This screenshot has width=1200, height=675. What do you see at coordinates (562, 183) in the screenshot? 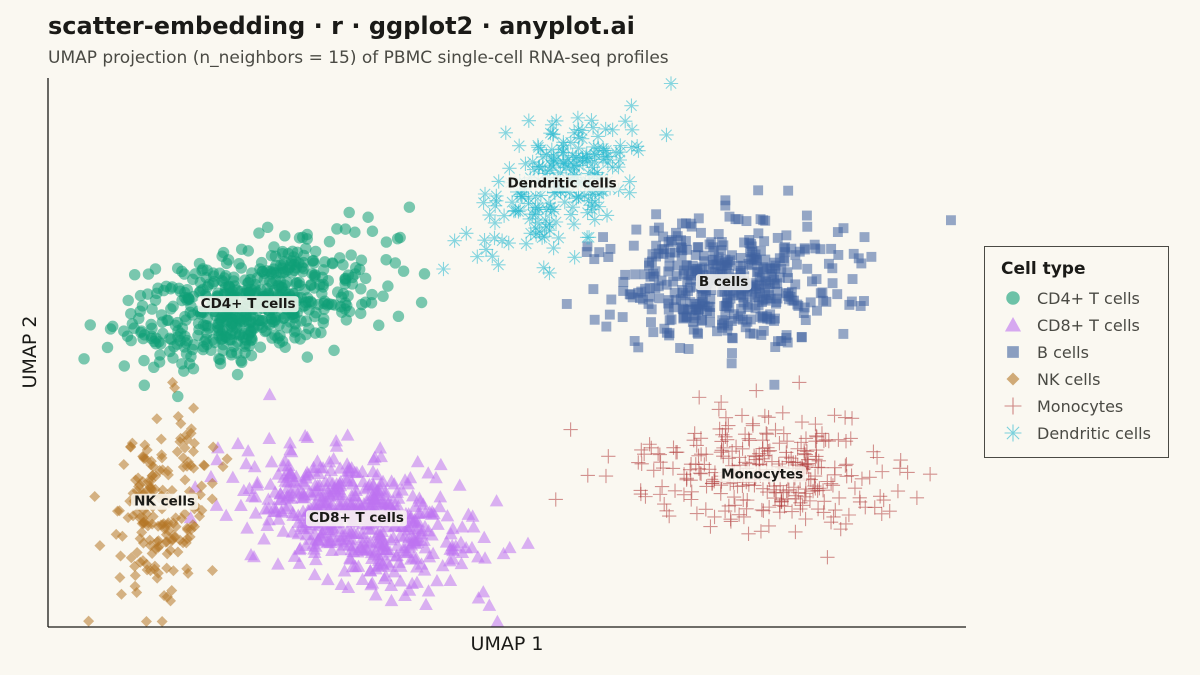
I see `cluster-label-dendritic-cells: Dendritic cells` at bounding box center [562, 183].